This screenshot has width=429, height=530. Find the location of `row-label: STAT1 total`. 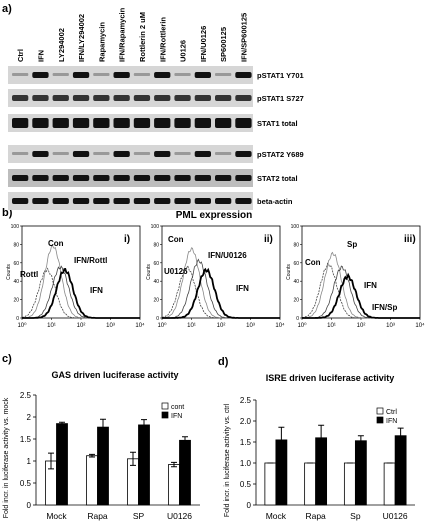

row-label: STAT1 total is located at coordinates (277, 123).